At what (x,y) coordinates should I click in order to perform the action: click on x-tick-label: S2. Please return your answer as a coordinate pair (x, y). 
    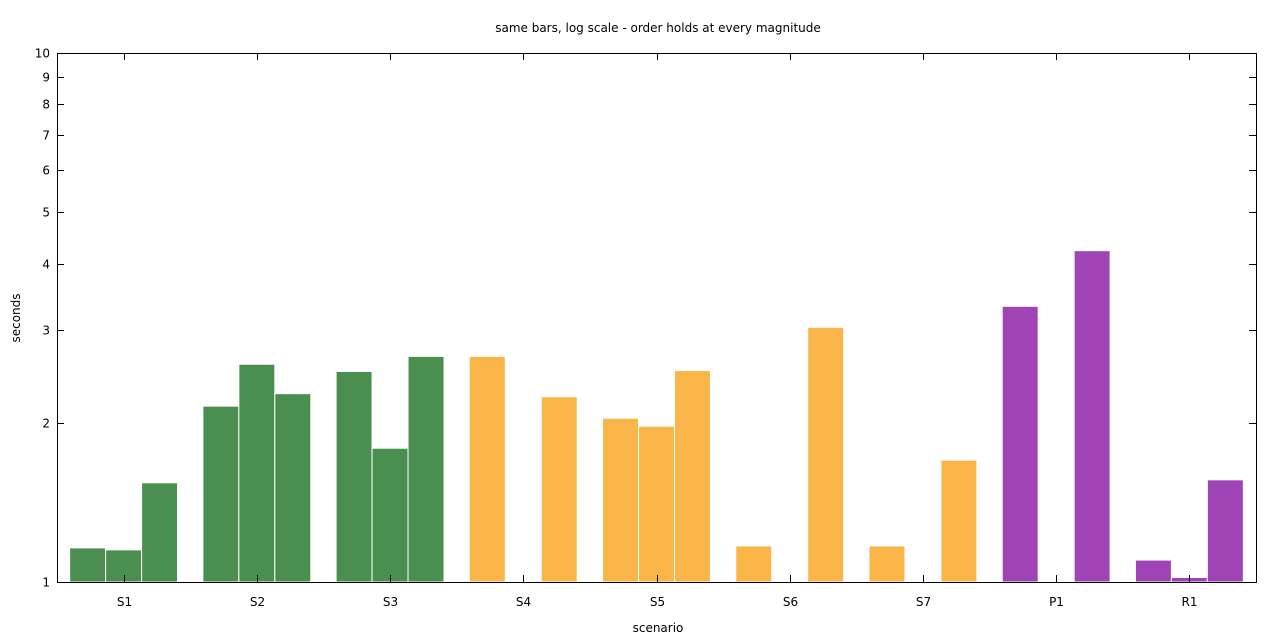
    Looking at the image, I should click on (257, 602).